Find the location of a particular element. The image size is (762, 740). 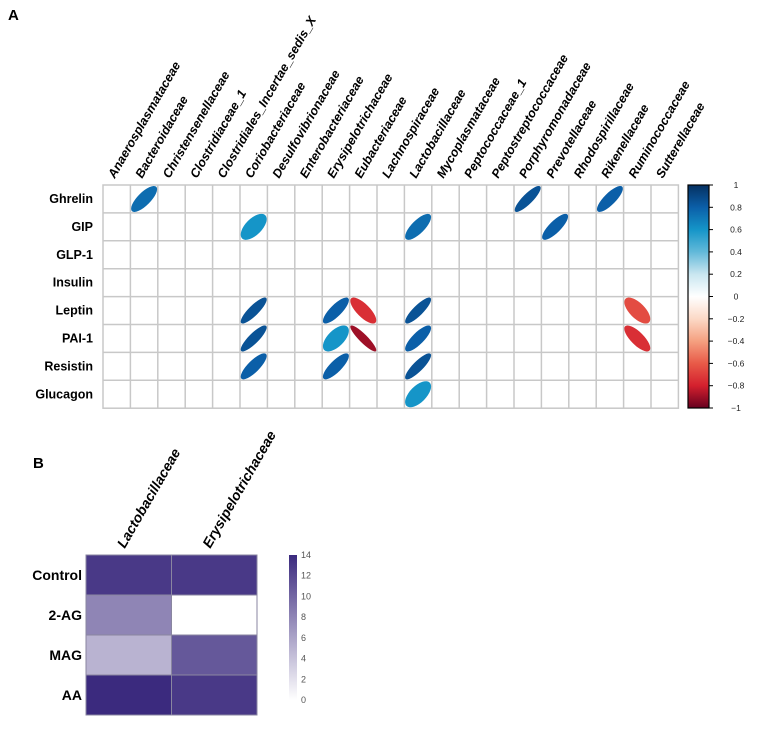

panel-label-b: B is located at coordinates (38, 463).